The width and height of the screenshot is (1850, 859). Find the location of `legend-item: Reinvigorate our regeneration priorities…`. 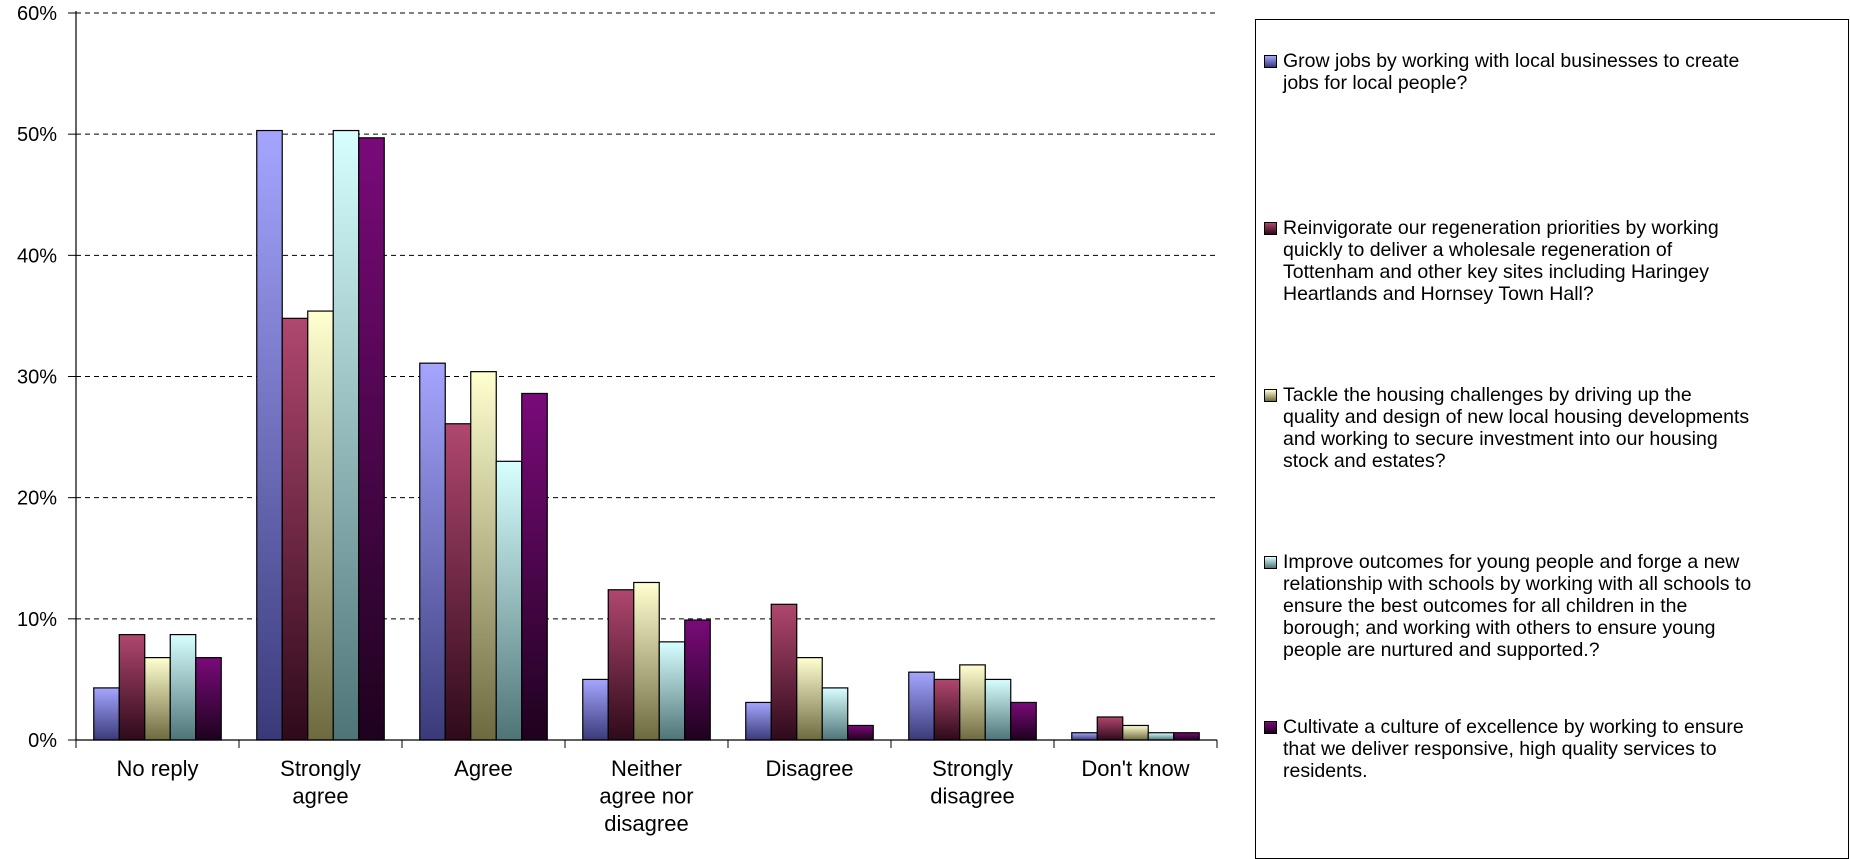

legend-item: Reinvigorate our regeneration priorities… is located at coordinates (1552, 261).